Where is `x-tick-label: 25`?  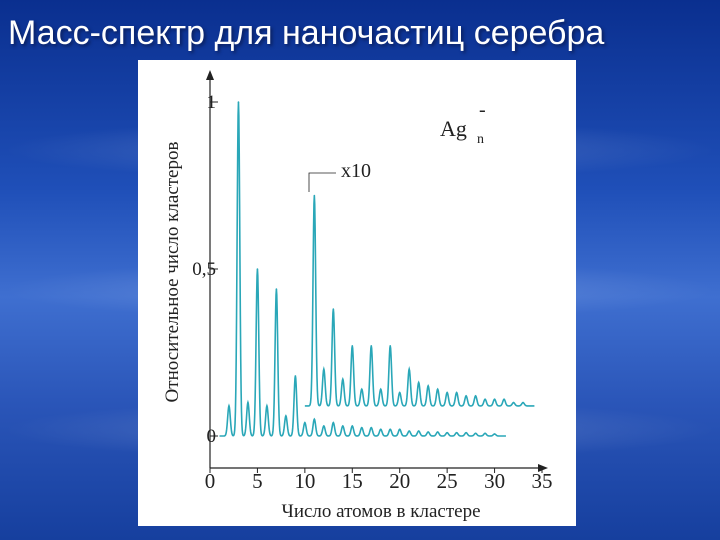
x-tick-label: 25 is located at coordinates (447, 481).